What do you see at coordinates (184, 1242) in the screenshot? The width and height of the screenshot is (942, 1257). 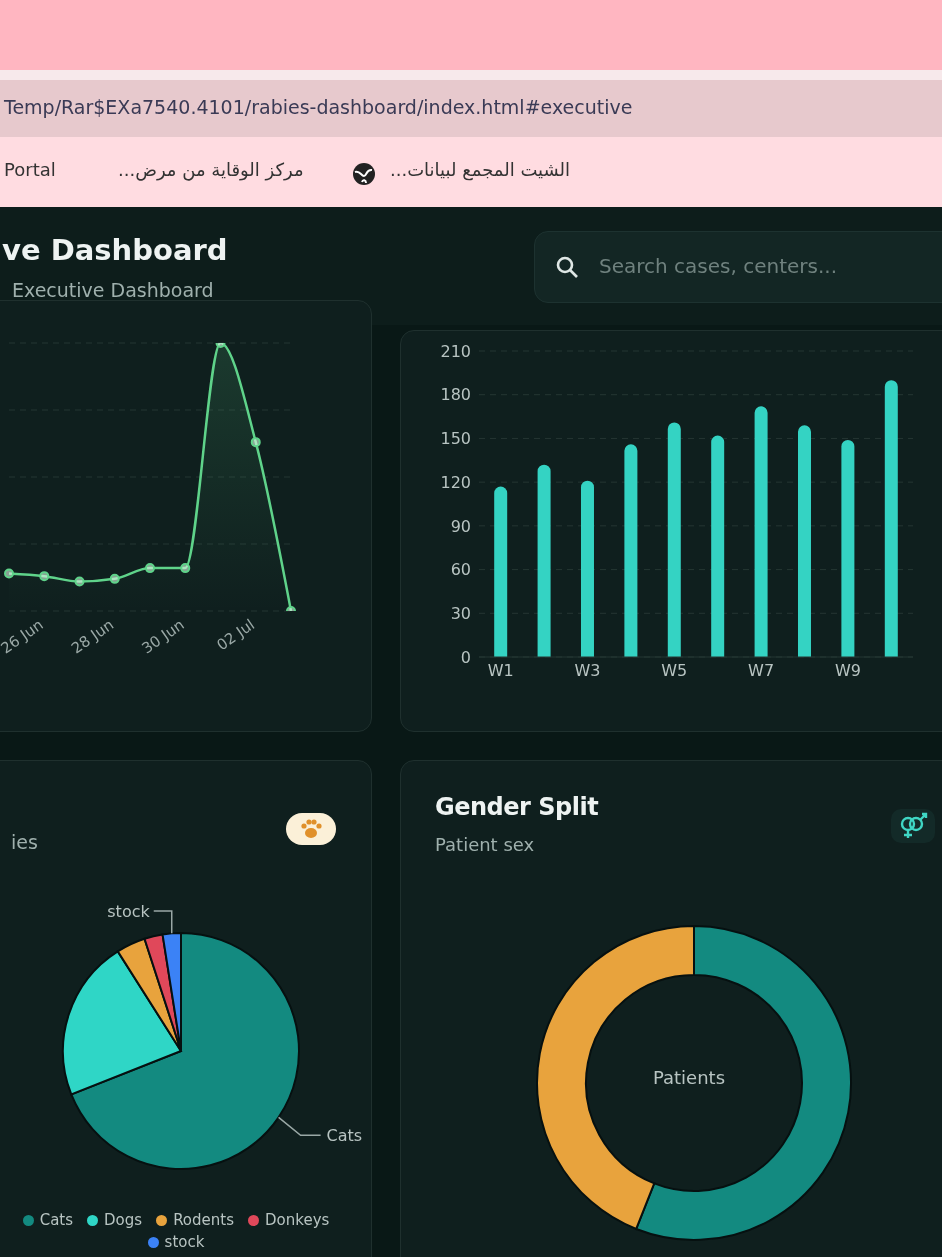 I see `legend-label: stock` at bounding box center [184, 1242].